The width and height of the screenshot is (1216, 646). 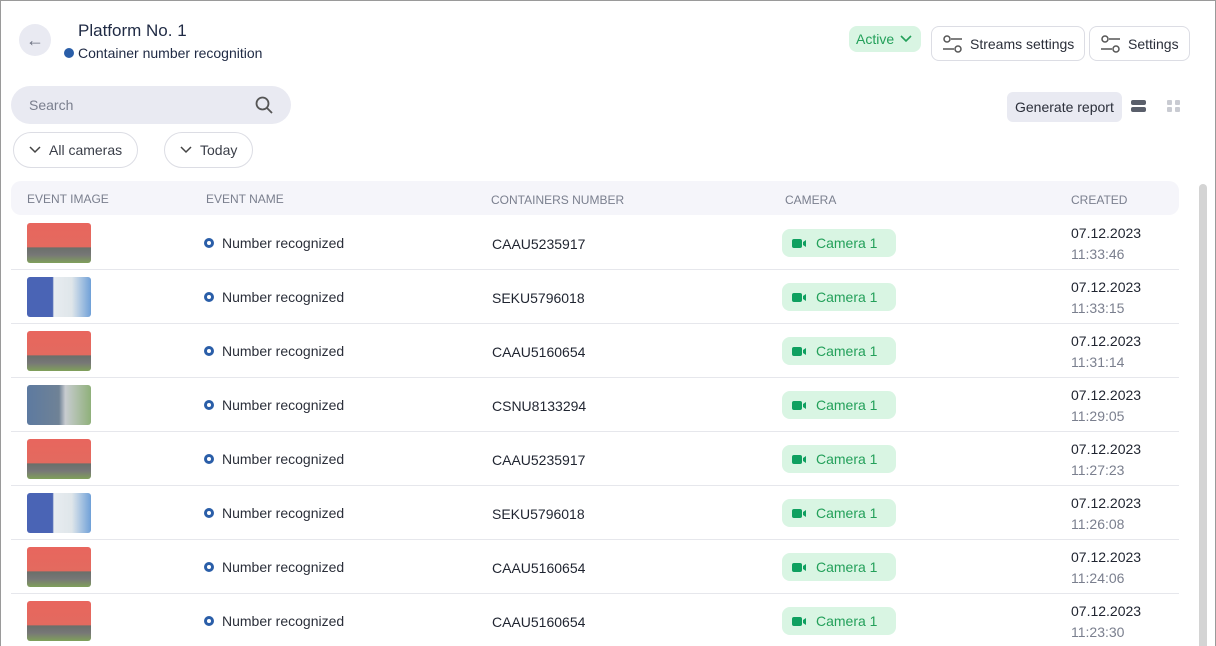 I want to click on streams-settings-label: Streams settings, so click(x=1022, y=43).